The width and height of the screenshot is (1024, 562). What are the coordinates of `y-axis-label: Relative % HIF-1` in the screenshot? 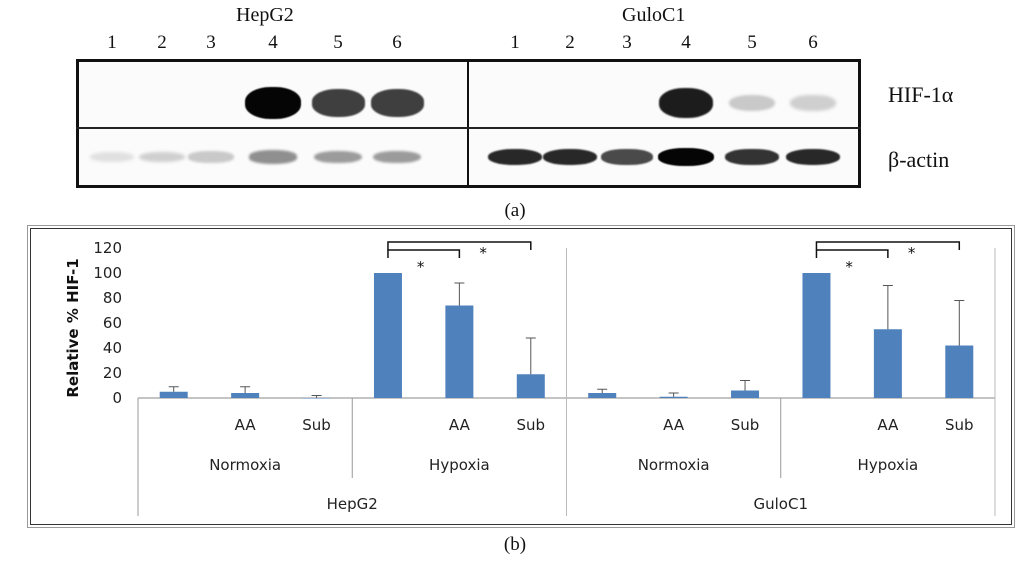 It's located at (73, 327).